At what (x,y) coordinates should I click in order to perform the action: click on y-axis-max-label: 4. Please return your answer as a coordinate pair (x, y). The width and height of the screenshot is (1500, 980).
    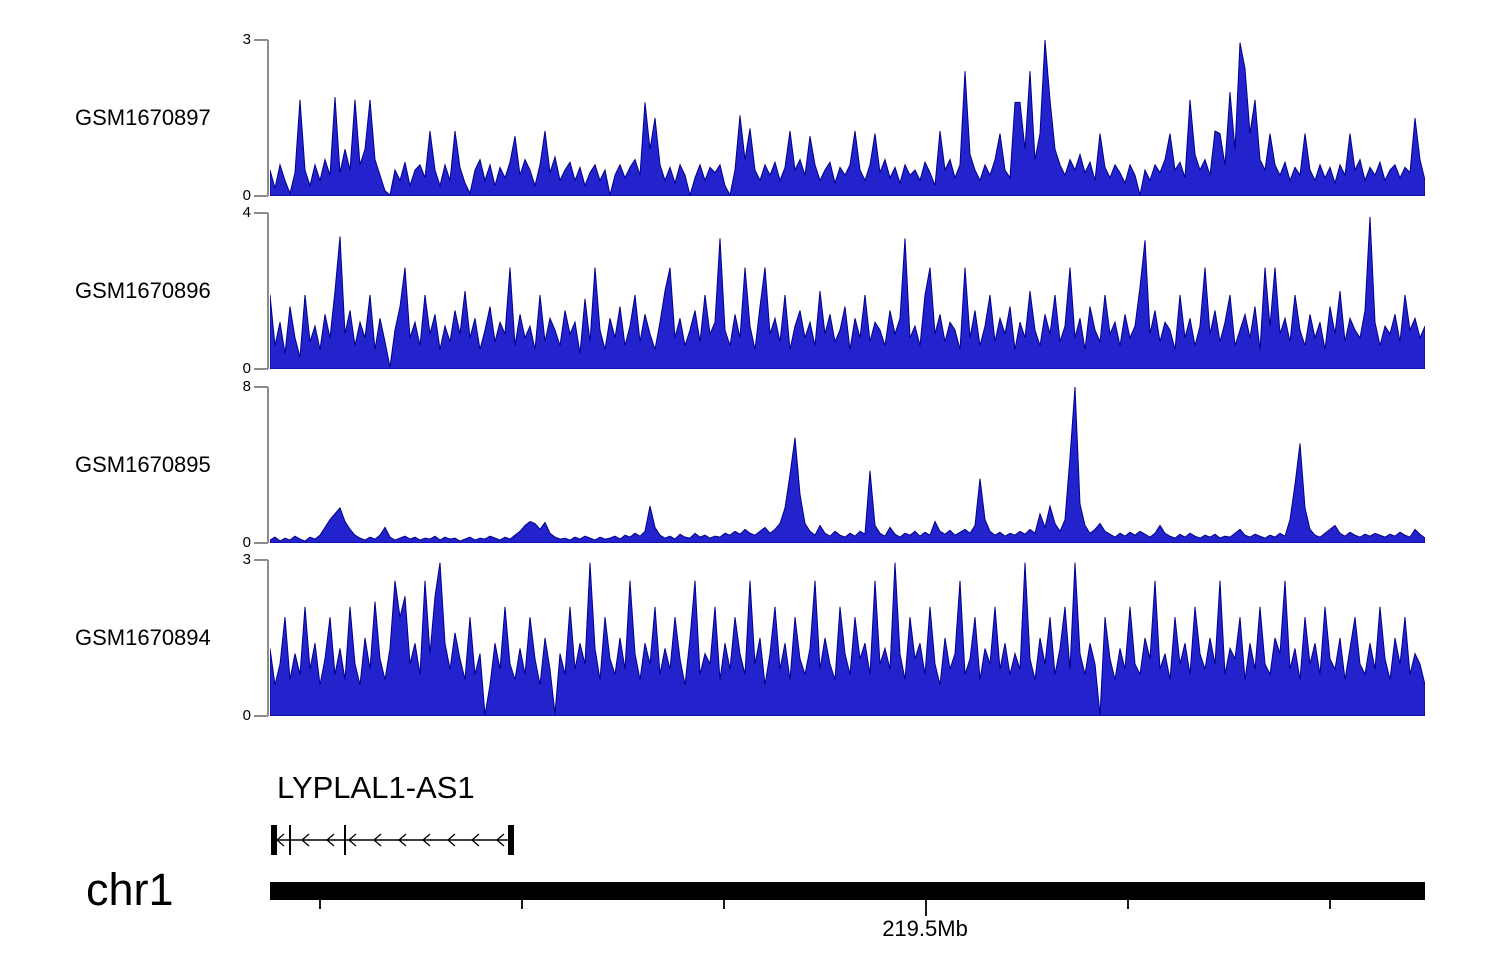
    Looking at the image, I should click on (246, 212).